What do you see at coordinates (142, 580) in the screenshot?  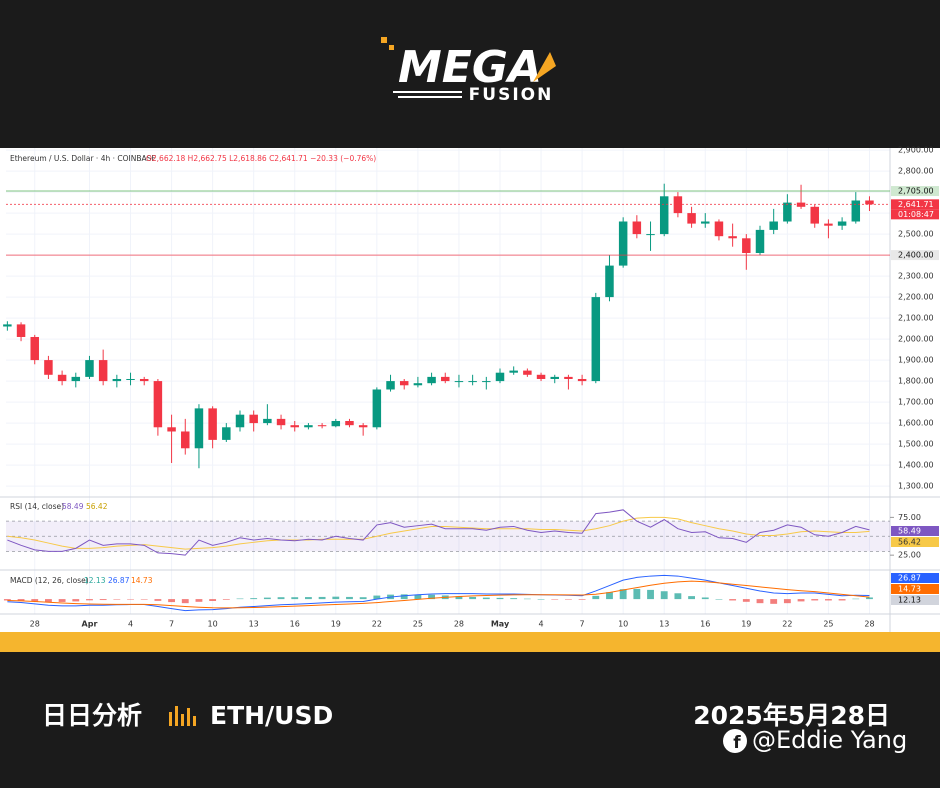 I see `signal-value: 14.73` at bounding box center [142, 580].